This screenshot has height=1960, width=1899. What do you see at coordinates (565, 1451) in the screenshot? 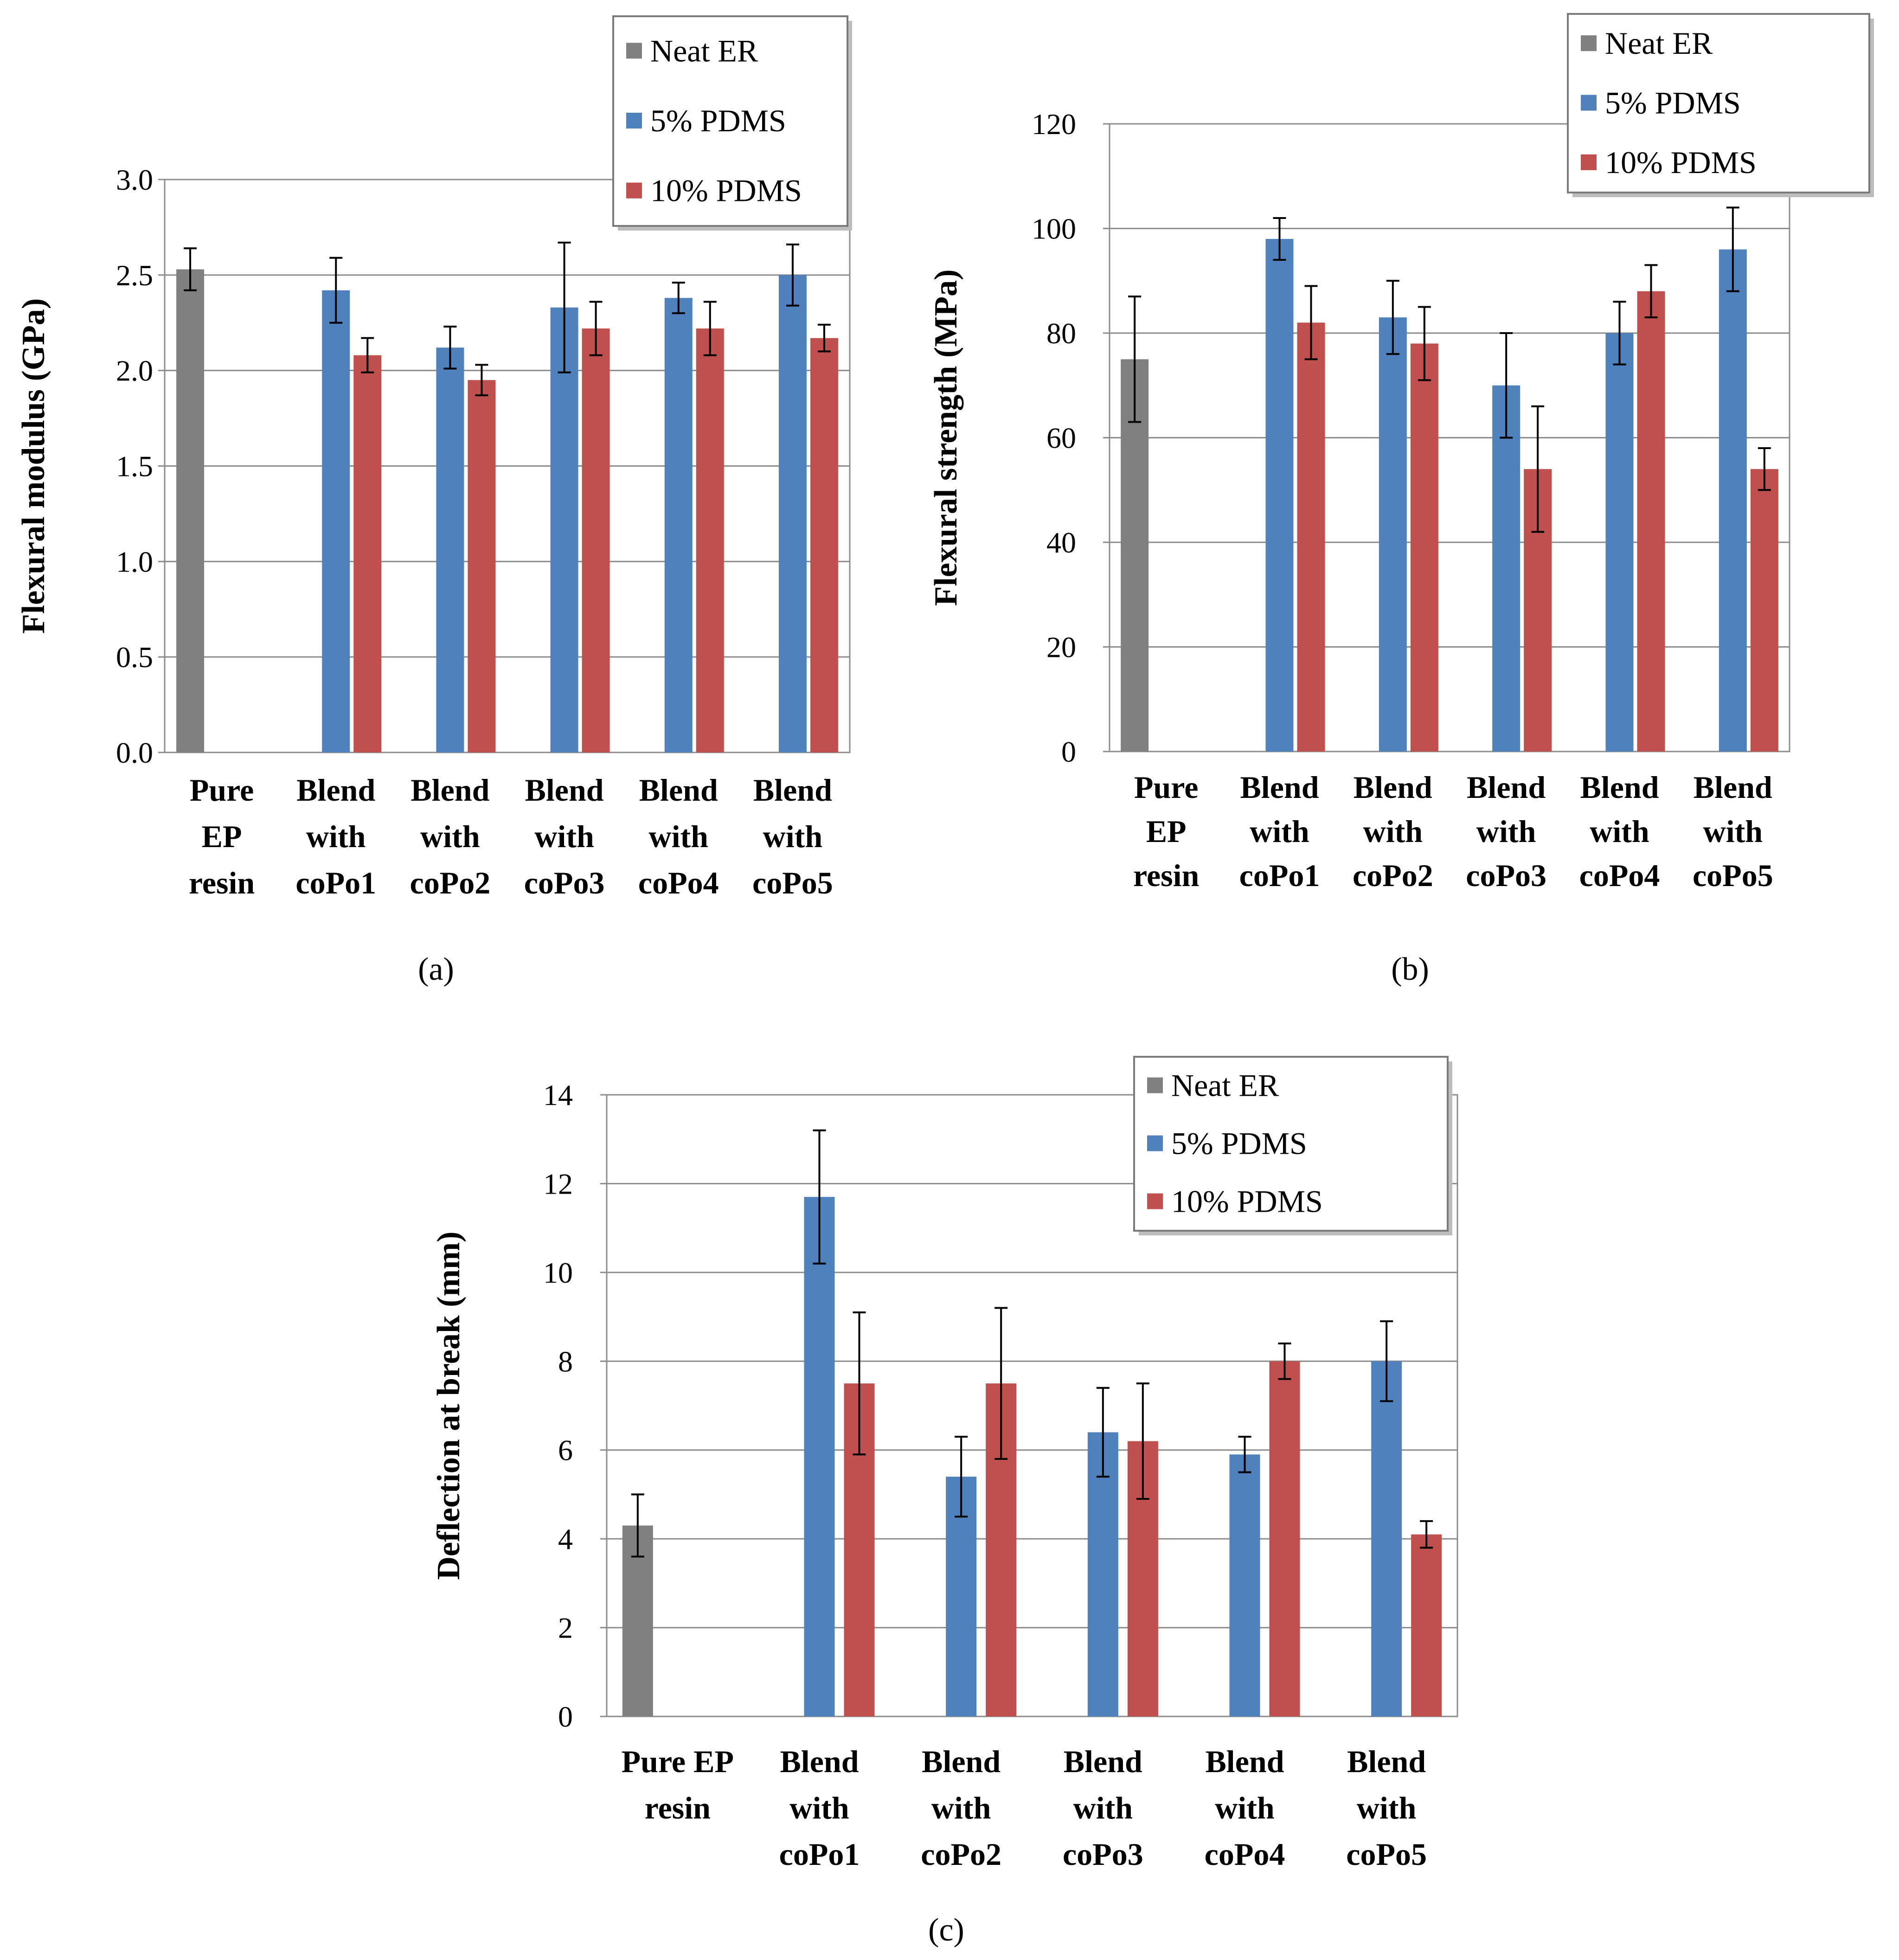
I see `y-tick-label: 6` at bounding box center [565, 1451].